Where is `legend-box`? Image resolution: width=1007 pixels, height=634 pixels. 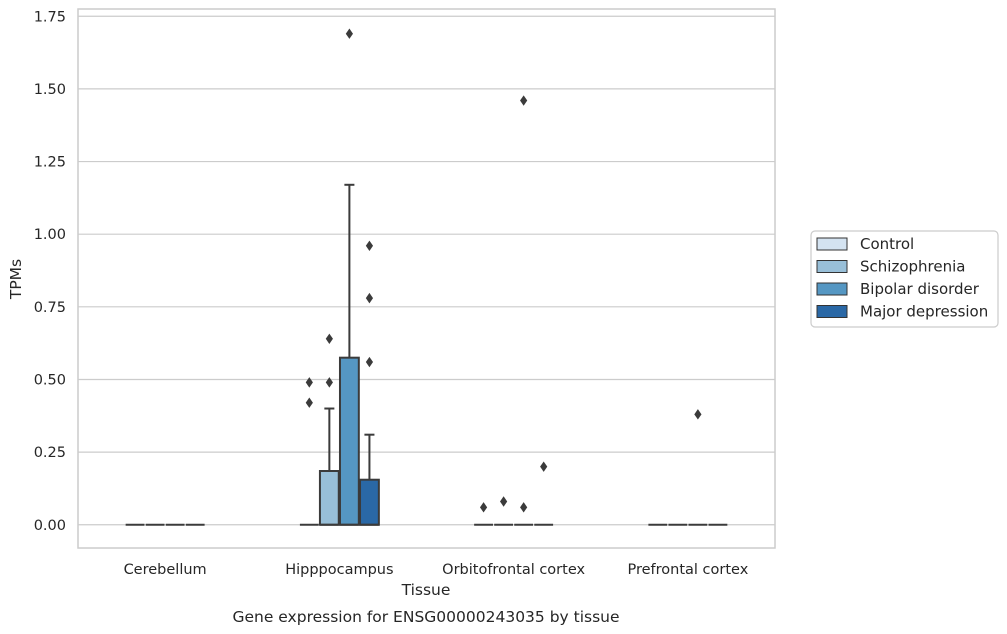
legend-box is located at coordinates (904, 279).